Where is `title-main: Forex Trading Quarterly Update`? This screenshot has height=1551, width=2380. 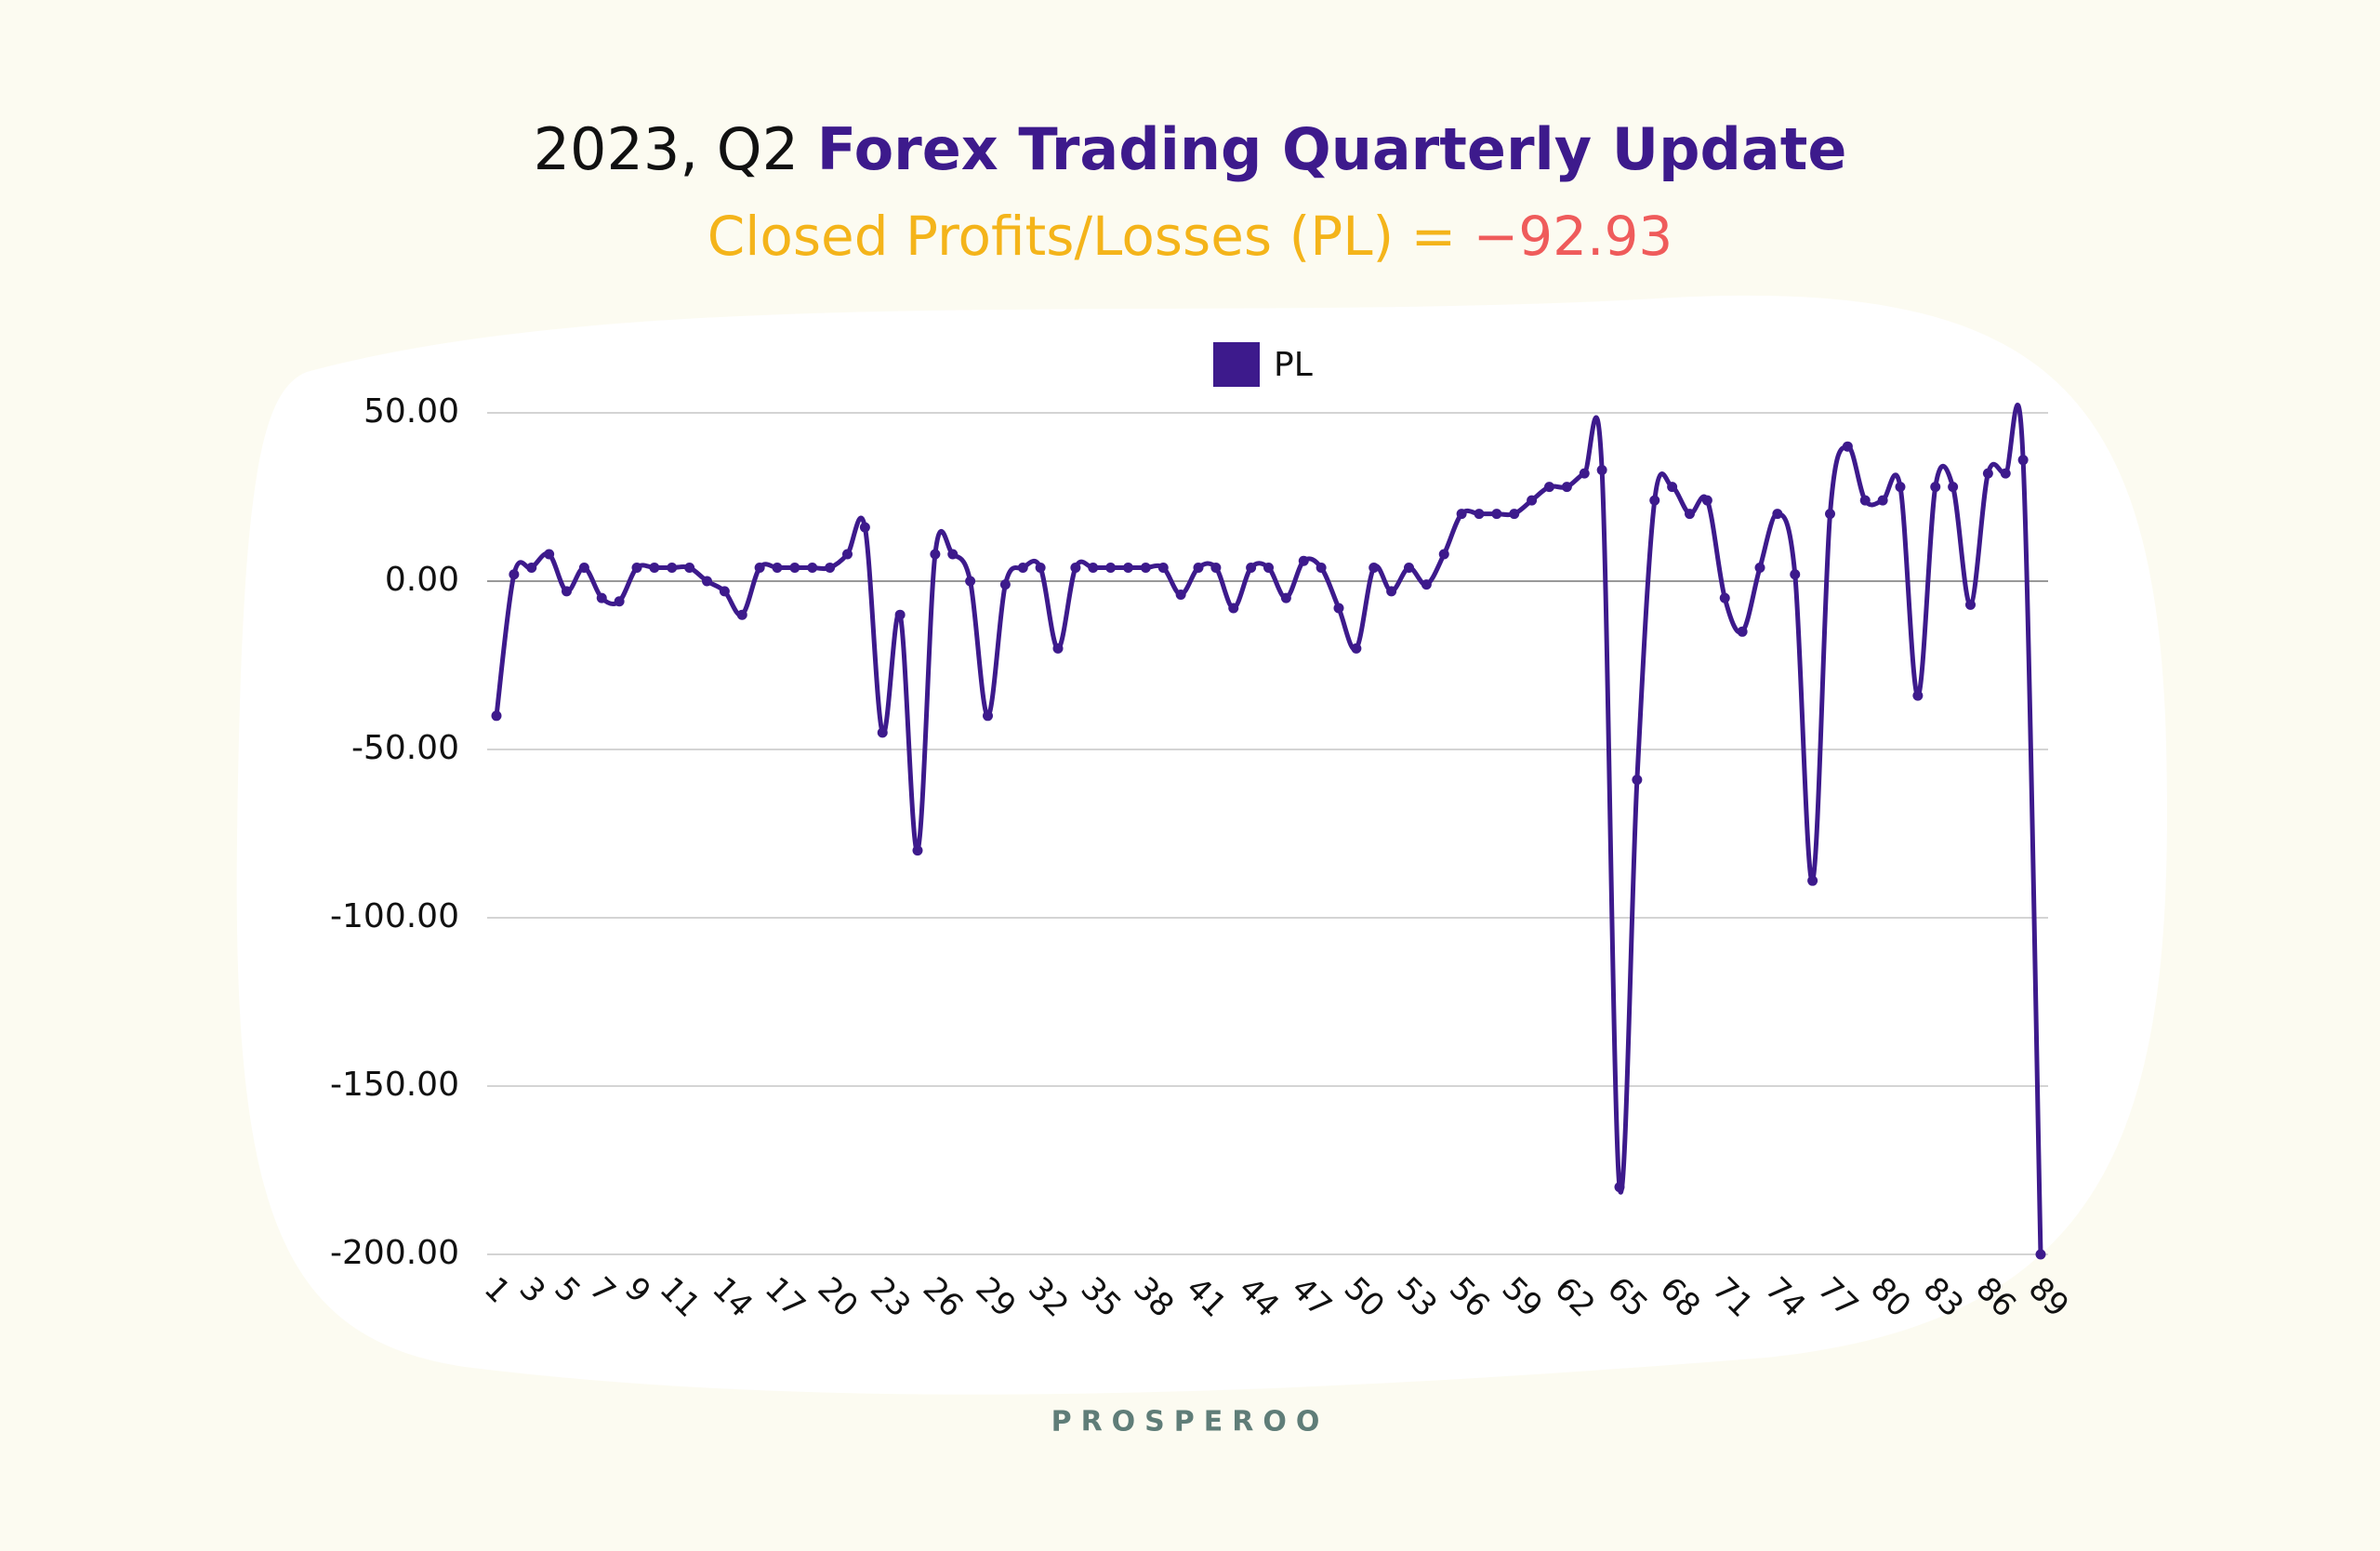
title-main: Forex Trading Quarterly Update is located at coordinates (1332, 149).